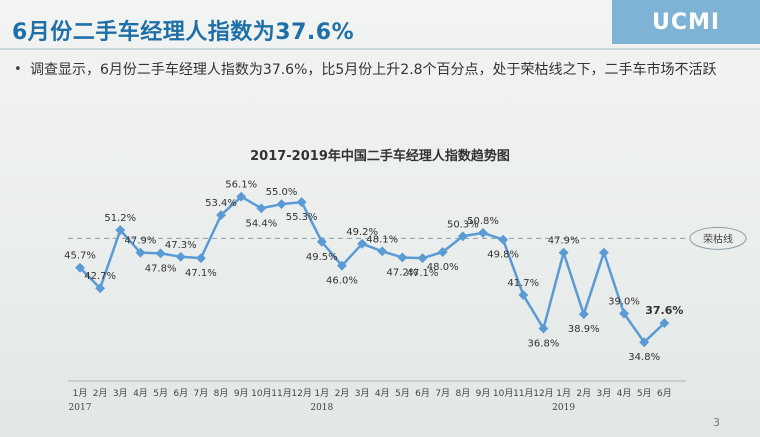 The image size is (760, 437). What do you see at coordinates (380, 49) in the screenshot?
I see `title-divider` at bounding box center [380, 49].